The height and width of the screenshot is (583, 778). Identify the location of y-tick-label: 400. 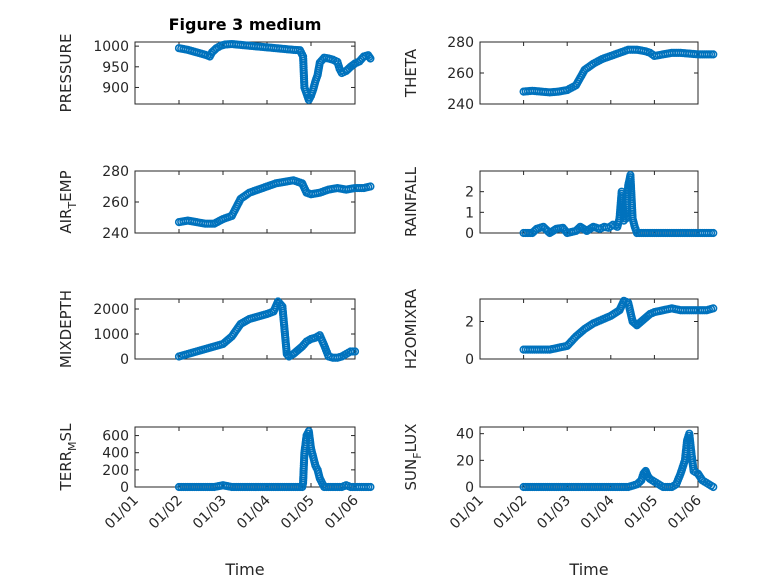
(115, 454).